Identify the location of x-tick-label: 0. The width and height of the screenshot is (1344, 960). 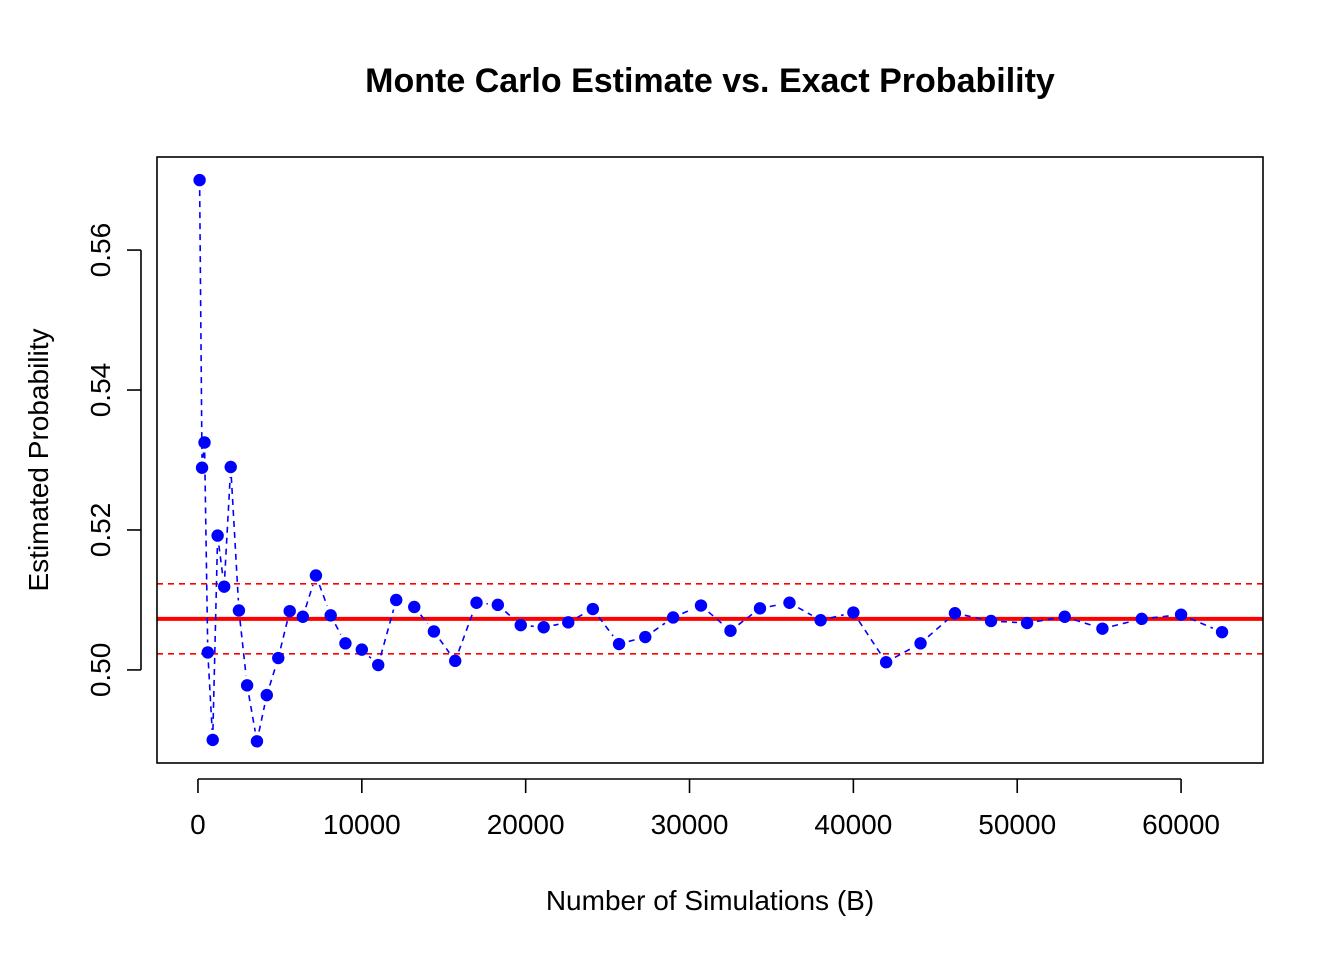
(198, 824).